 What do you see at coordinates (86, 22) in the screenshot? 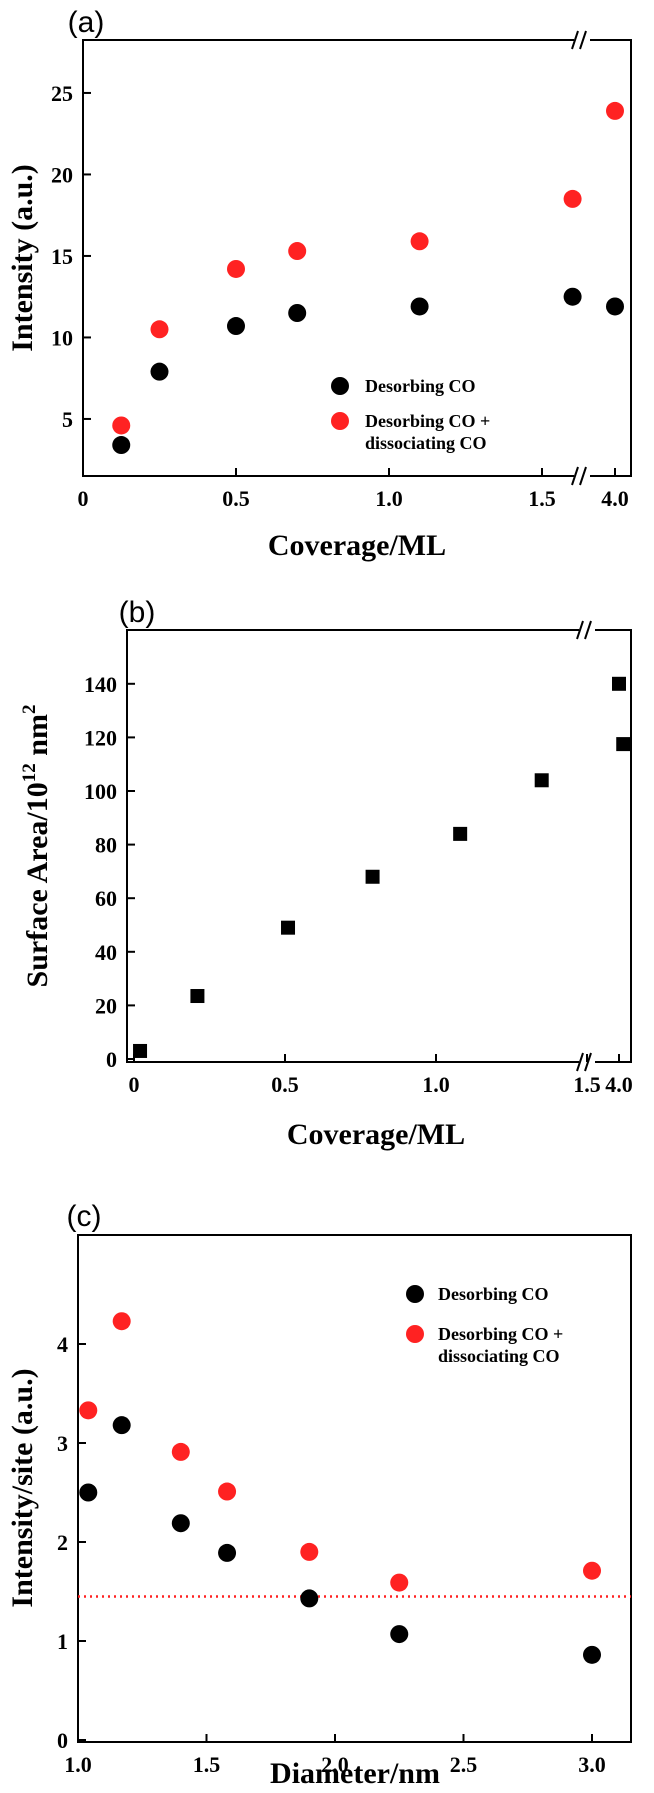
I see `panel-label: (a)` at bounding box center [86, 22].